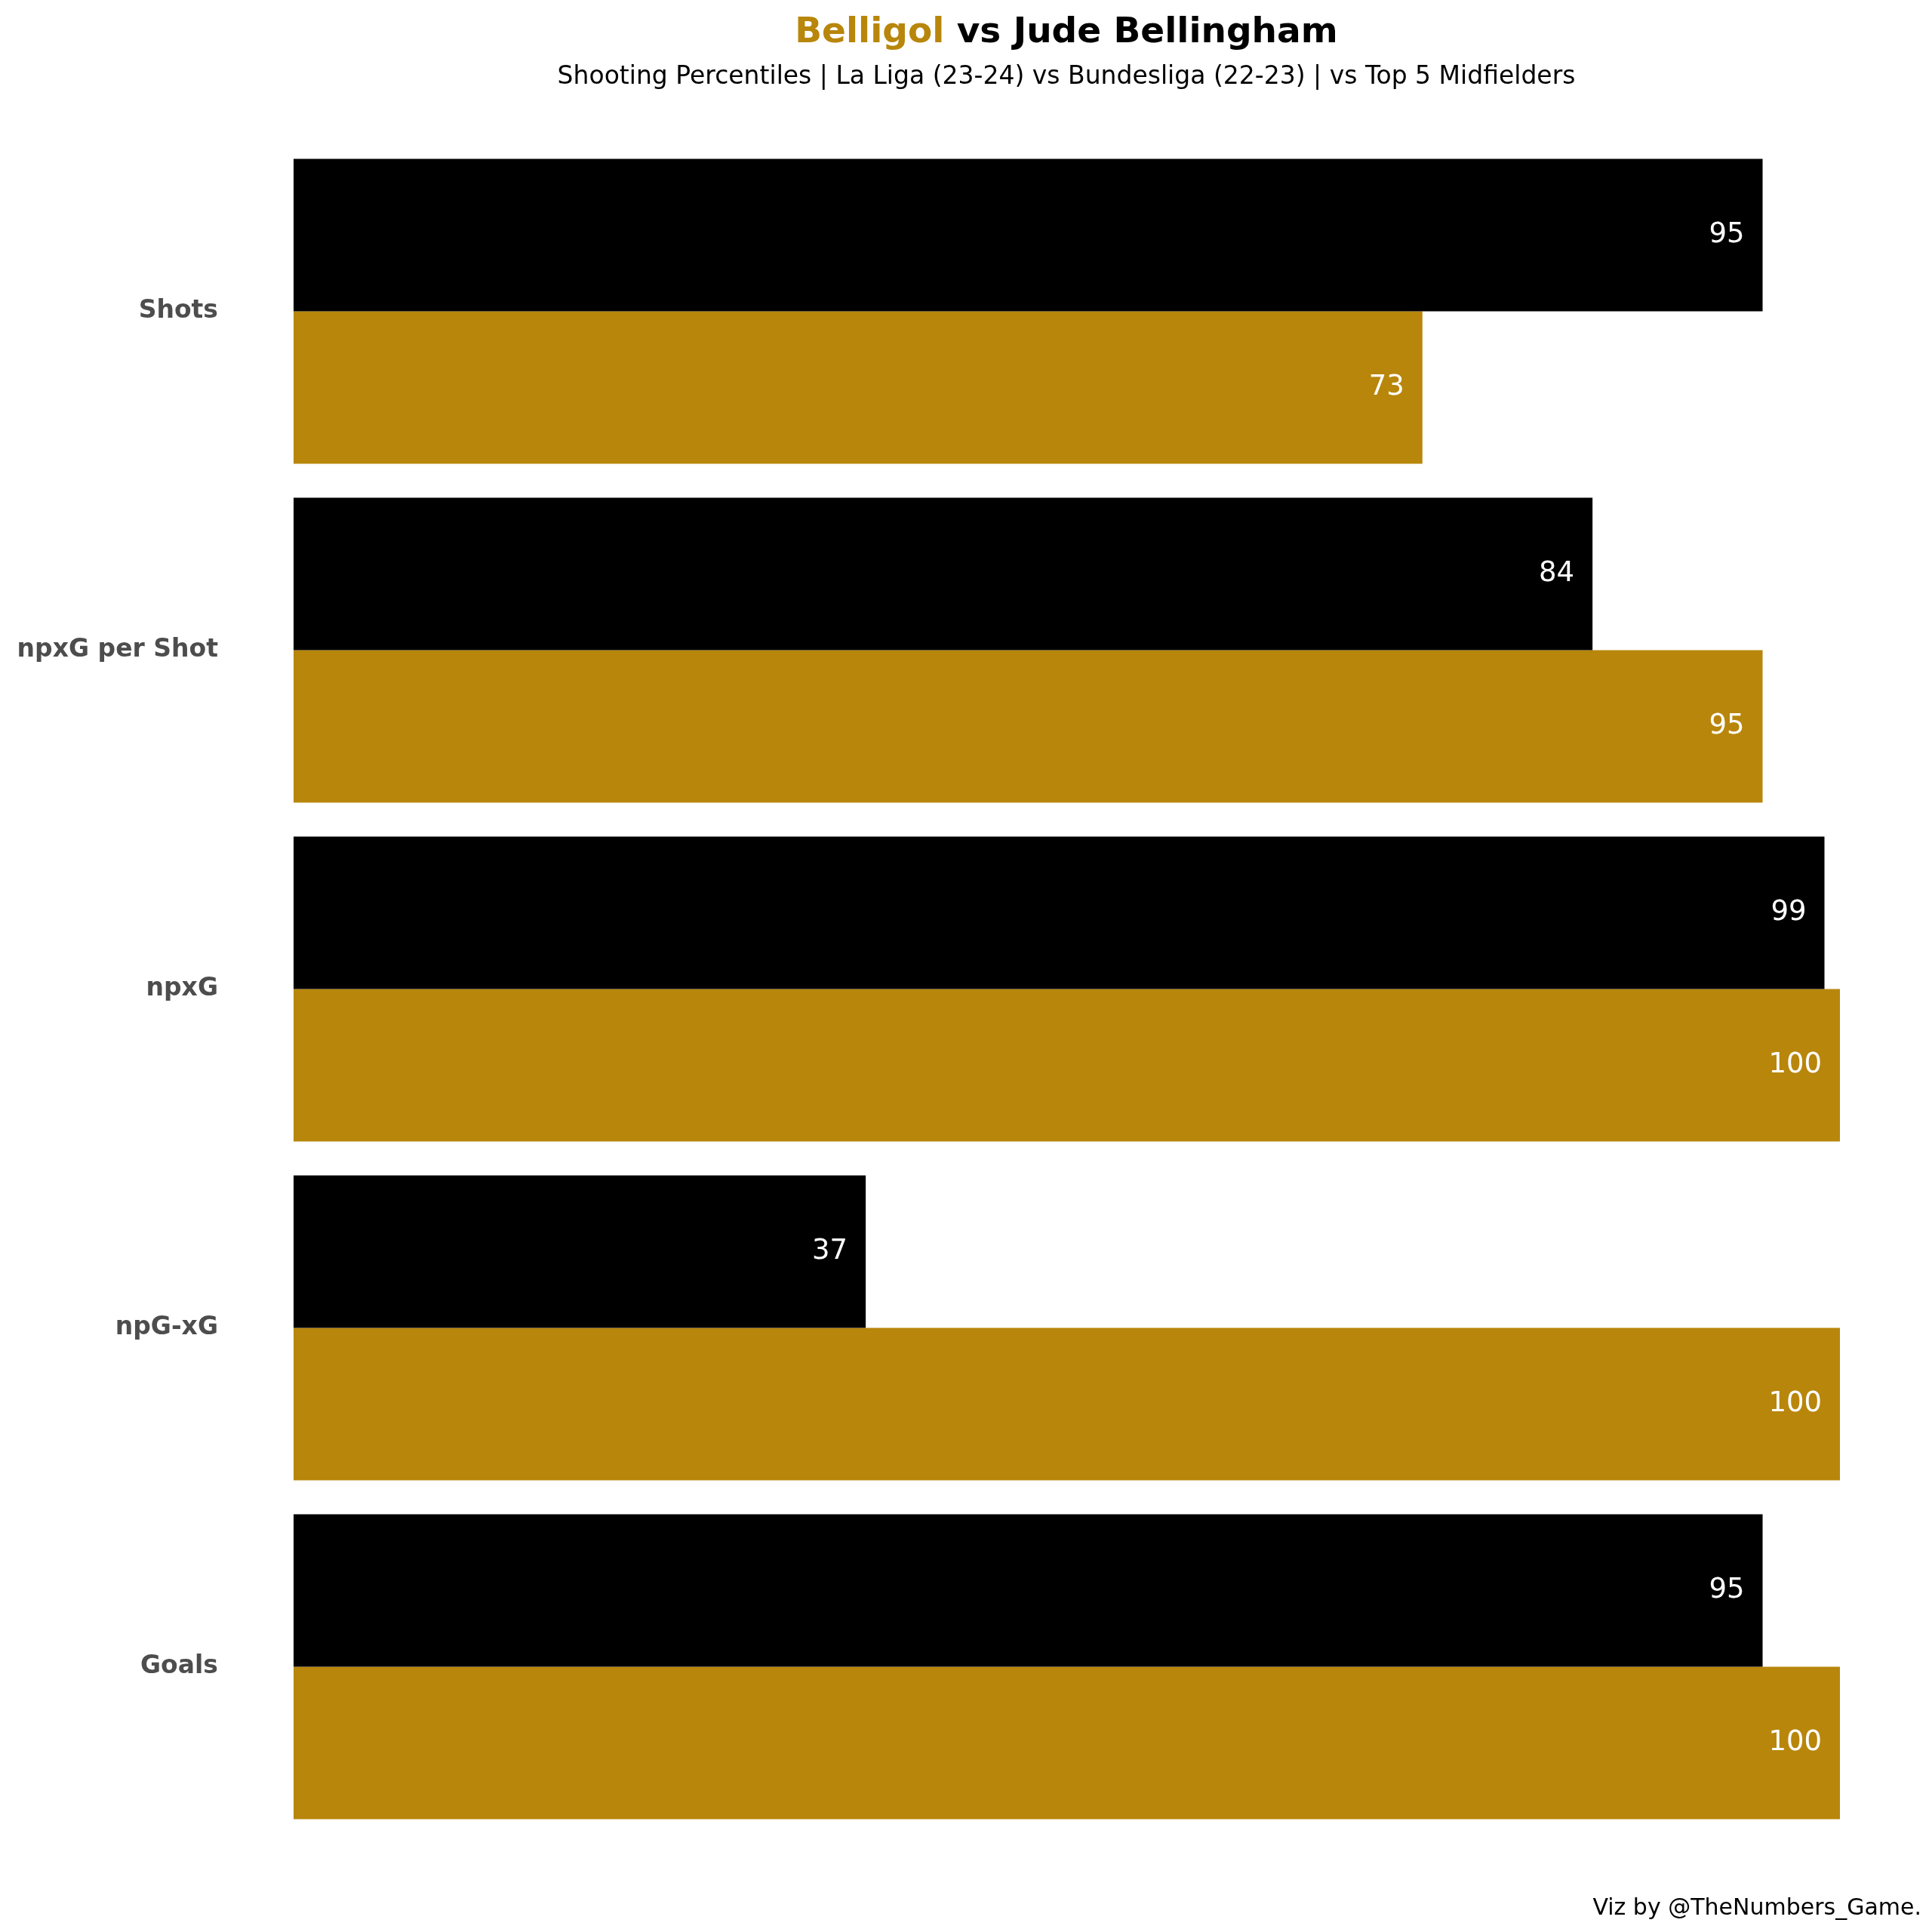 This screenshot has width=1932, height=1932. Describe the element at coordinates (1557, 572) in the screenshot. I see `data-label: 84` at that location.